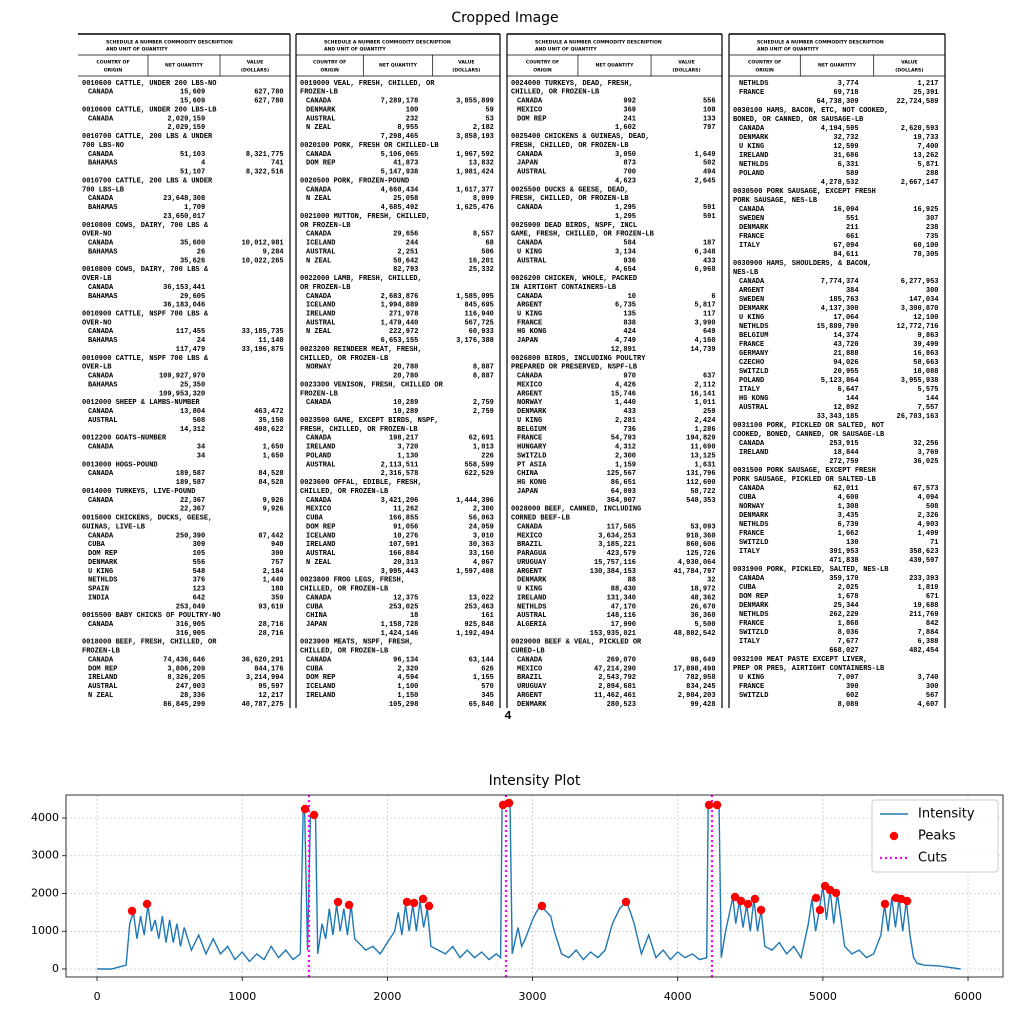 The image size is (1011, 1011). Describe the element at coordinates (532, 687) in the screenshot. I see `country: URUGUAY` at that location.